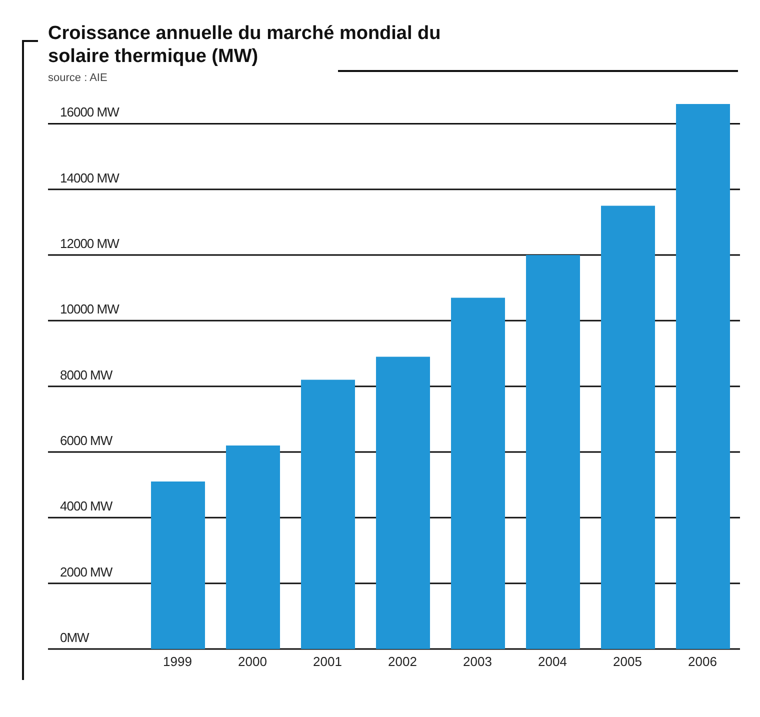  Describe the element at coordinates (252, 662) in the screenshot. I see `x-tick-label: 2000` at that location.